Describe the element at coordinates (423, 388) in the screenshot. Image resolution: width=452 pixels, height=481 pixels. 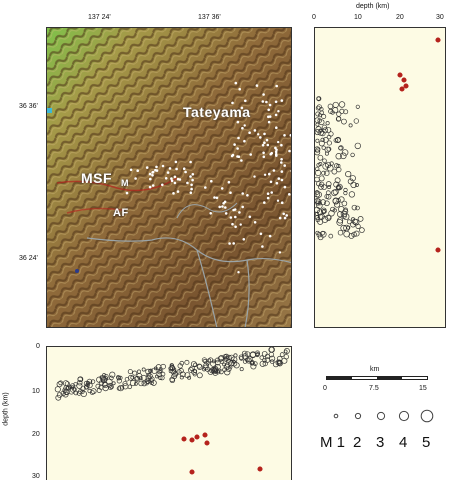
I see `scale-tick-15: 15` at that location.